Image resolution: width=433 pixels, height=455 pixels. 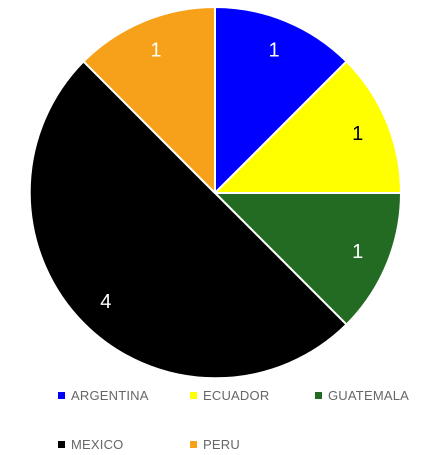 I want to click on pie-slice-peru, so click(x=149, y=100).